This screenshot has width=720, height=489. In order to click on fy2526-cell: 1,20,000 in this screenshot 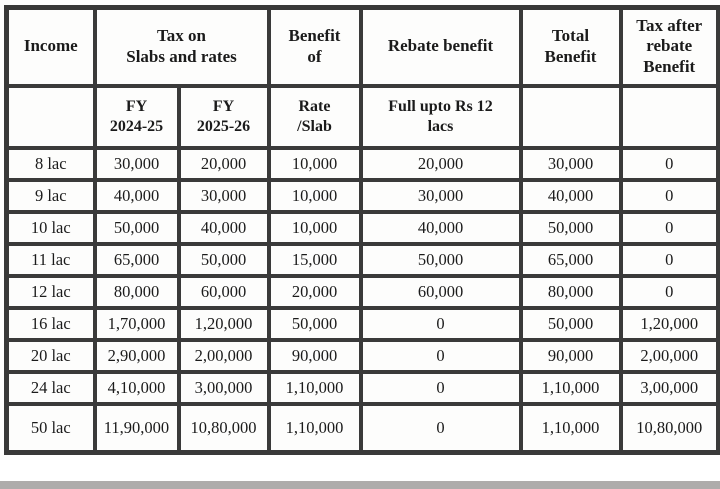, I will do `click(223, 323)`.